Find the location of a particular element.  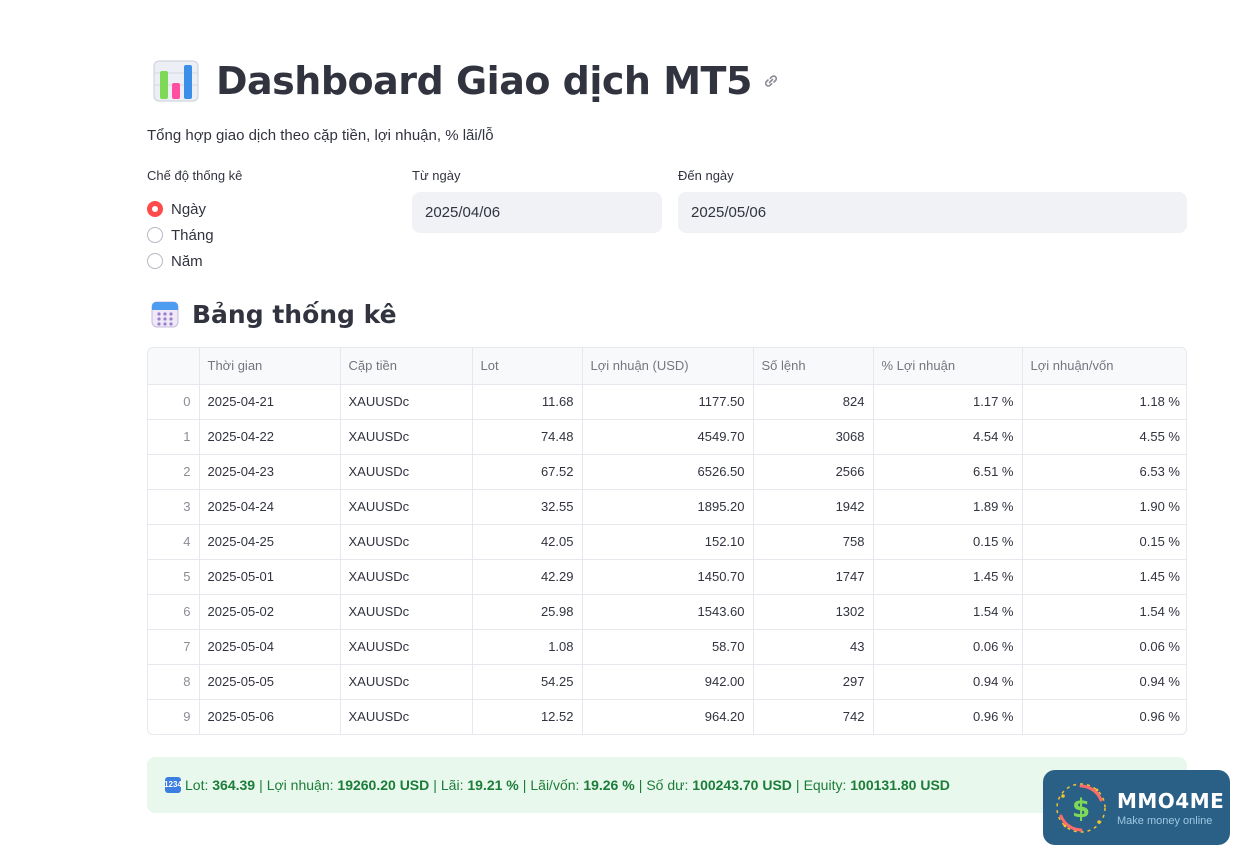

to-date-input: 2025/05/06 is located at coordinates (932, 212).